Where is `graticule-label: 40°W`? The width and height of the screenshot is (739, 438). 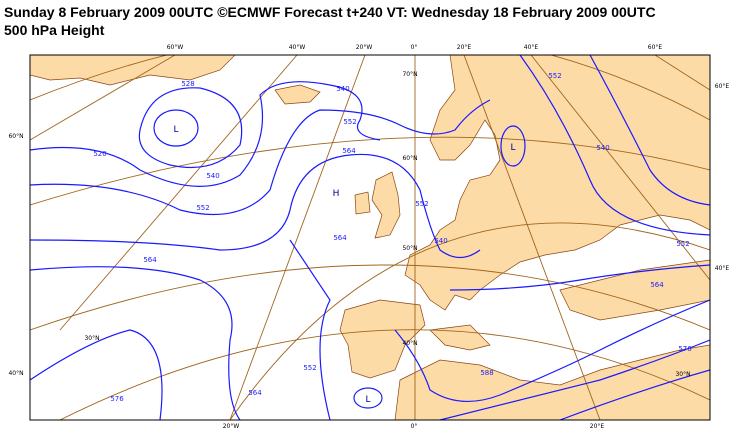 graticule-label: 40°W is located at coordinates (297, 47).